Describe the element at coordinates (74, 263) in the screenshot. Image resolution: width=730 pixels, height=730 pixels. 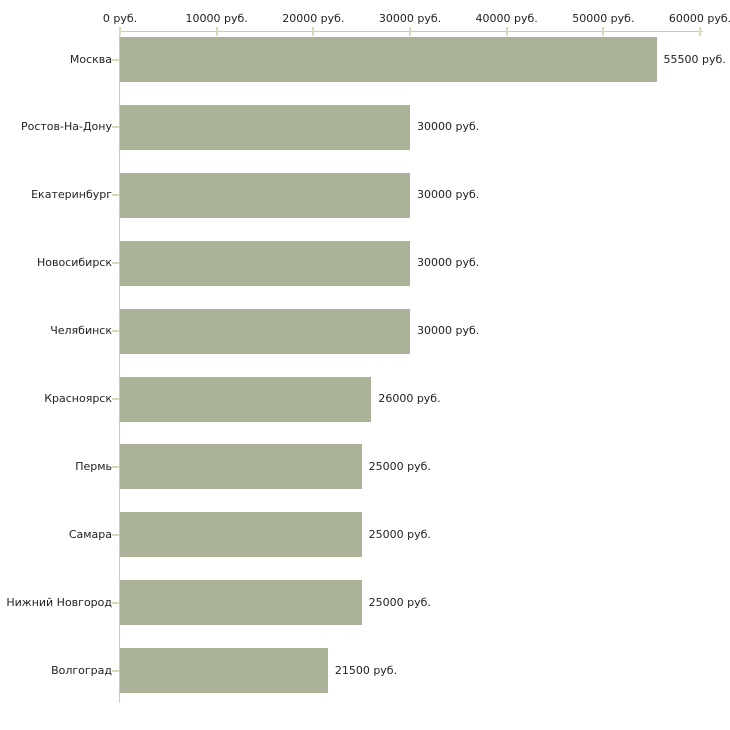
I see `category-label: Новосибирск` at that location.